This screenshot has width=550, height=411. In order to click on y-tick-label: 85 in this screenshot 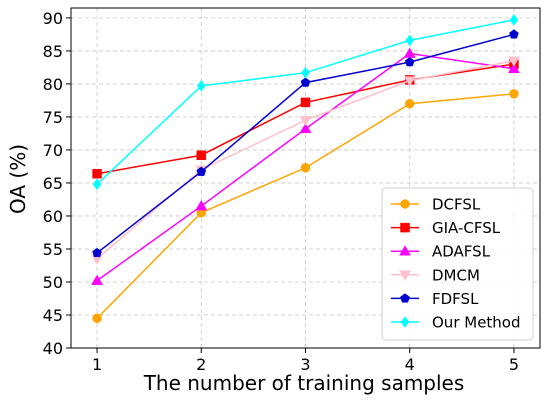, I will do `click(53, 51)`.